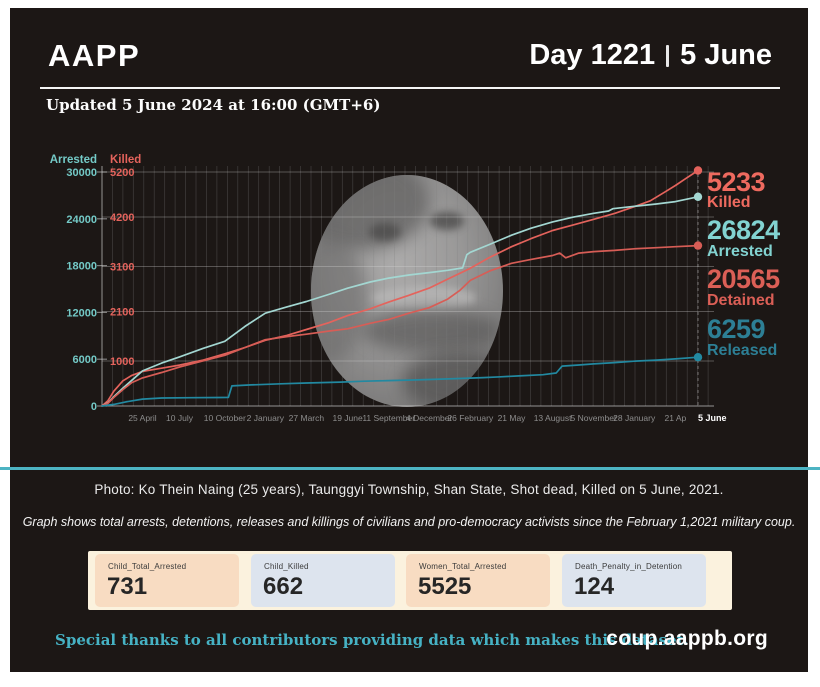 Image resolution: width=820 pixels, height=687 pixels. I want to click on end-label-name-arrested: Arrested, so click(740, 251).